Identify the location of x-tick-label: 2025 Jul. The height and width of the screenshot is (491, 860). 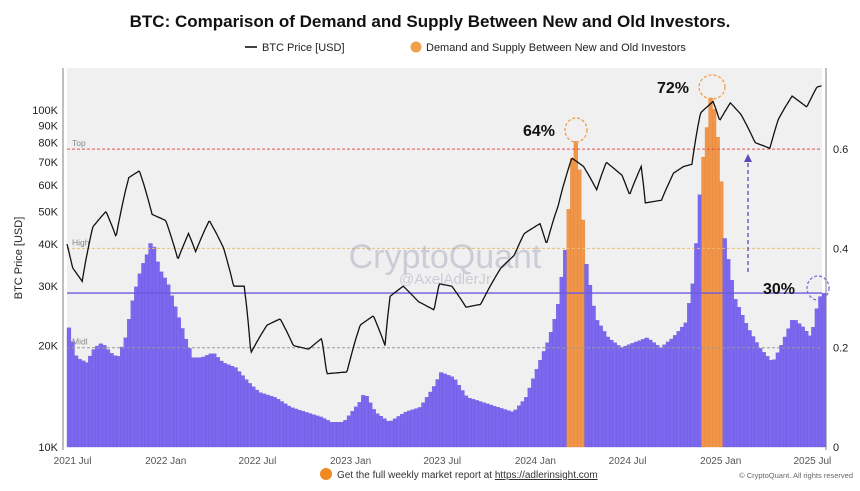
(812, 461).